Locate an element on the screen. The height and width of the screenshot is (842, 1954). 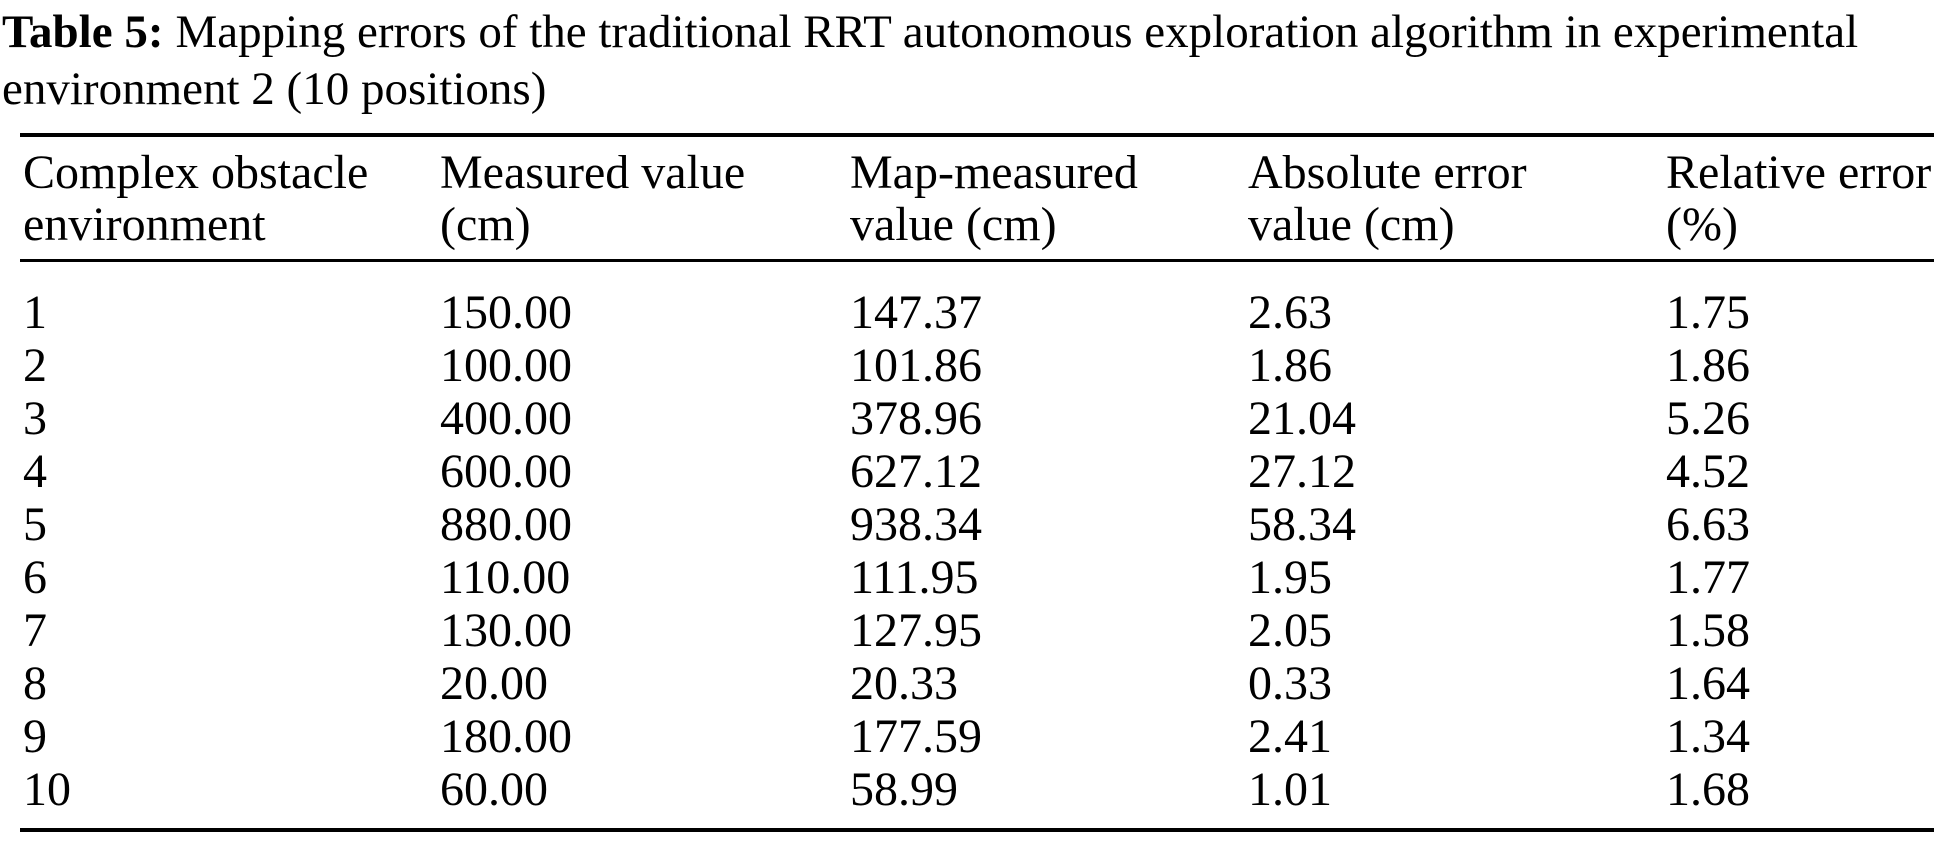
cell-measured-value: 400.00 is located at coordinates (506, 418).